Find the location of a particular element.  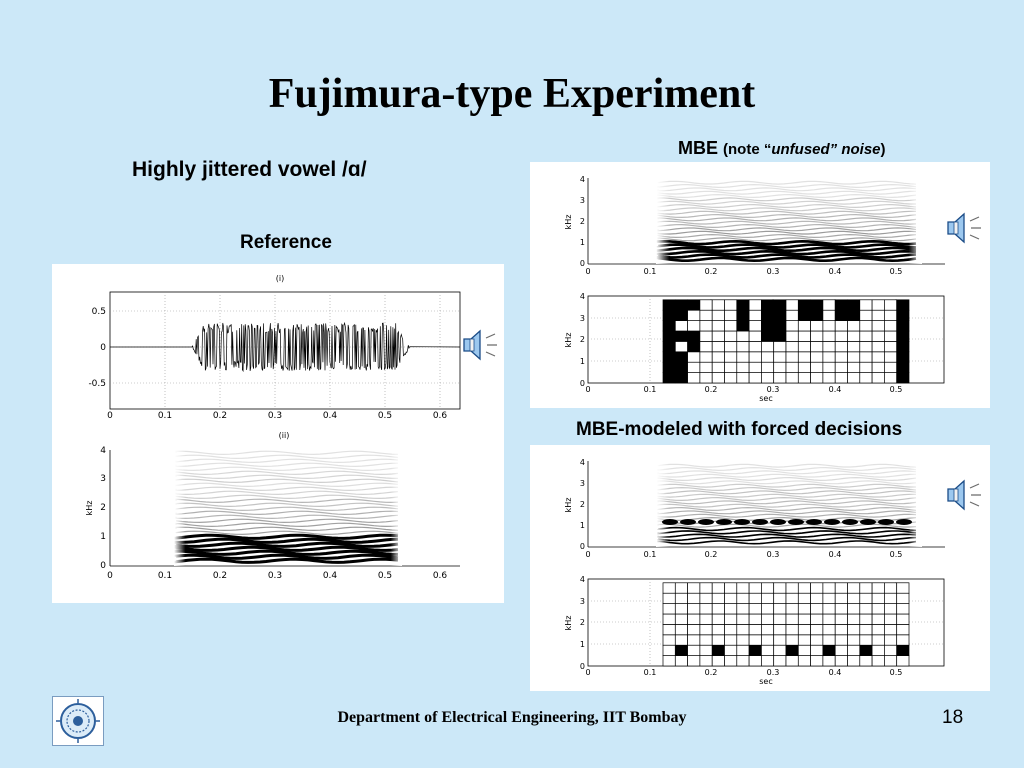

forced-dec-xtick: 0.5 is located at coordinates (896, 672).